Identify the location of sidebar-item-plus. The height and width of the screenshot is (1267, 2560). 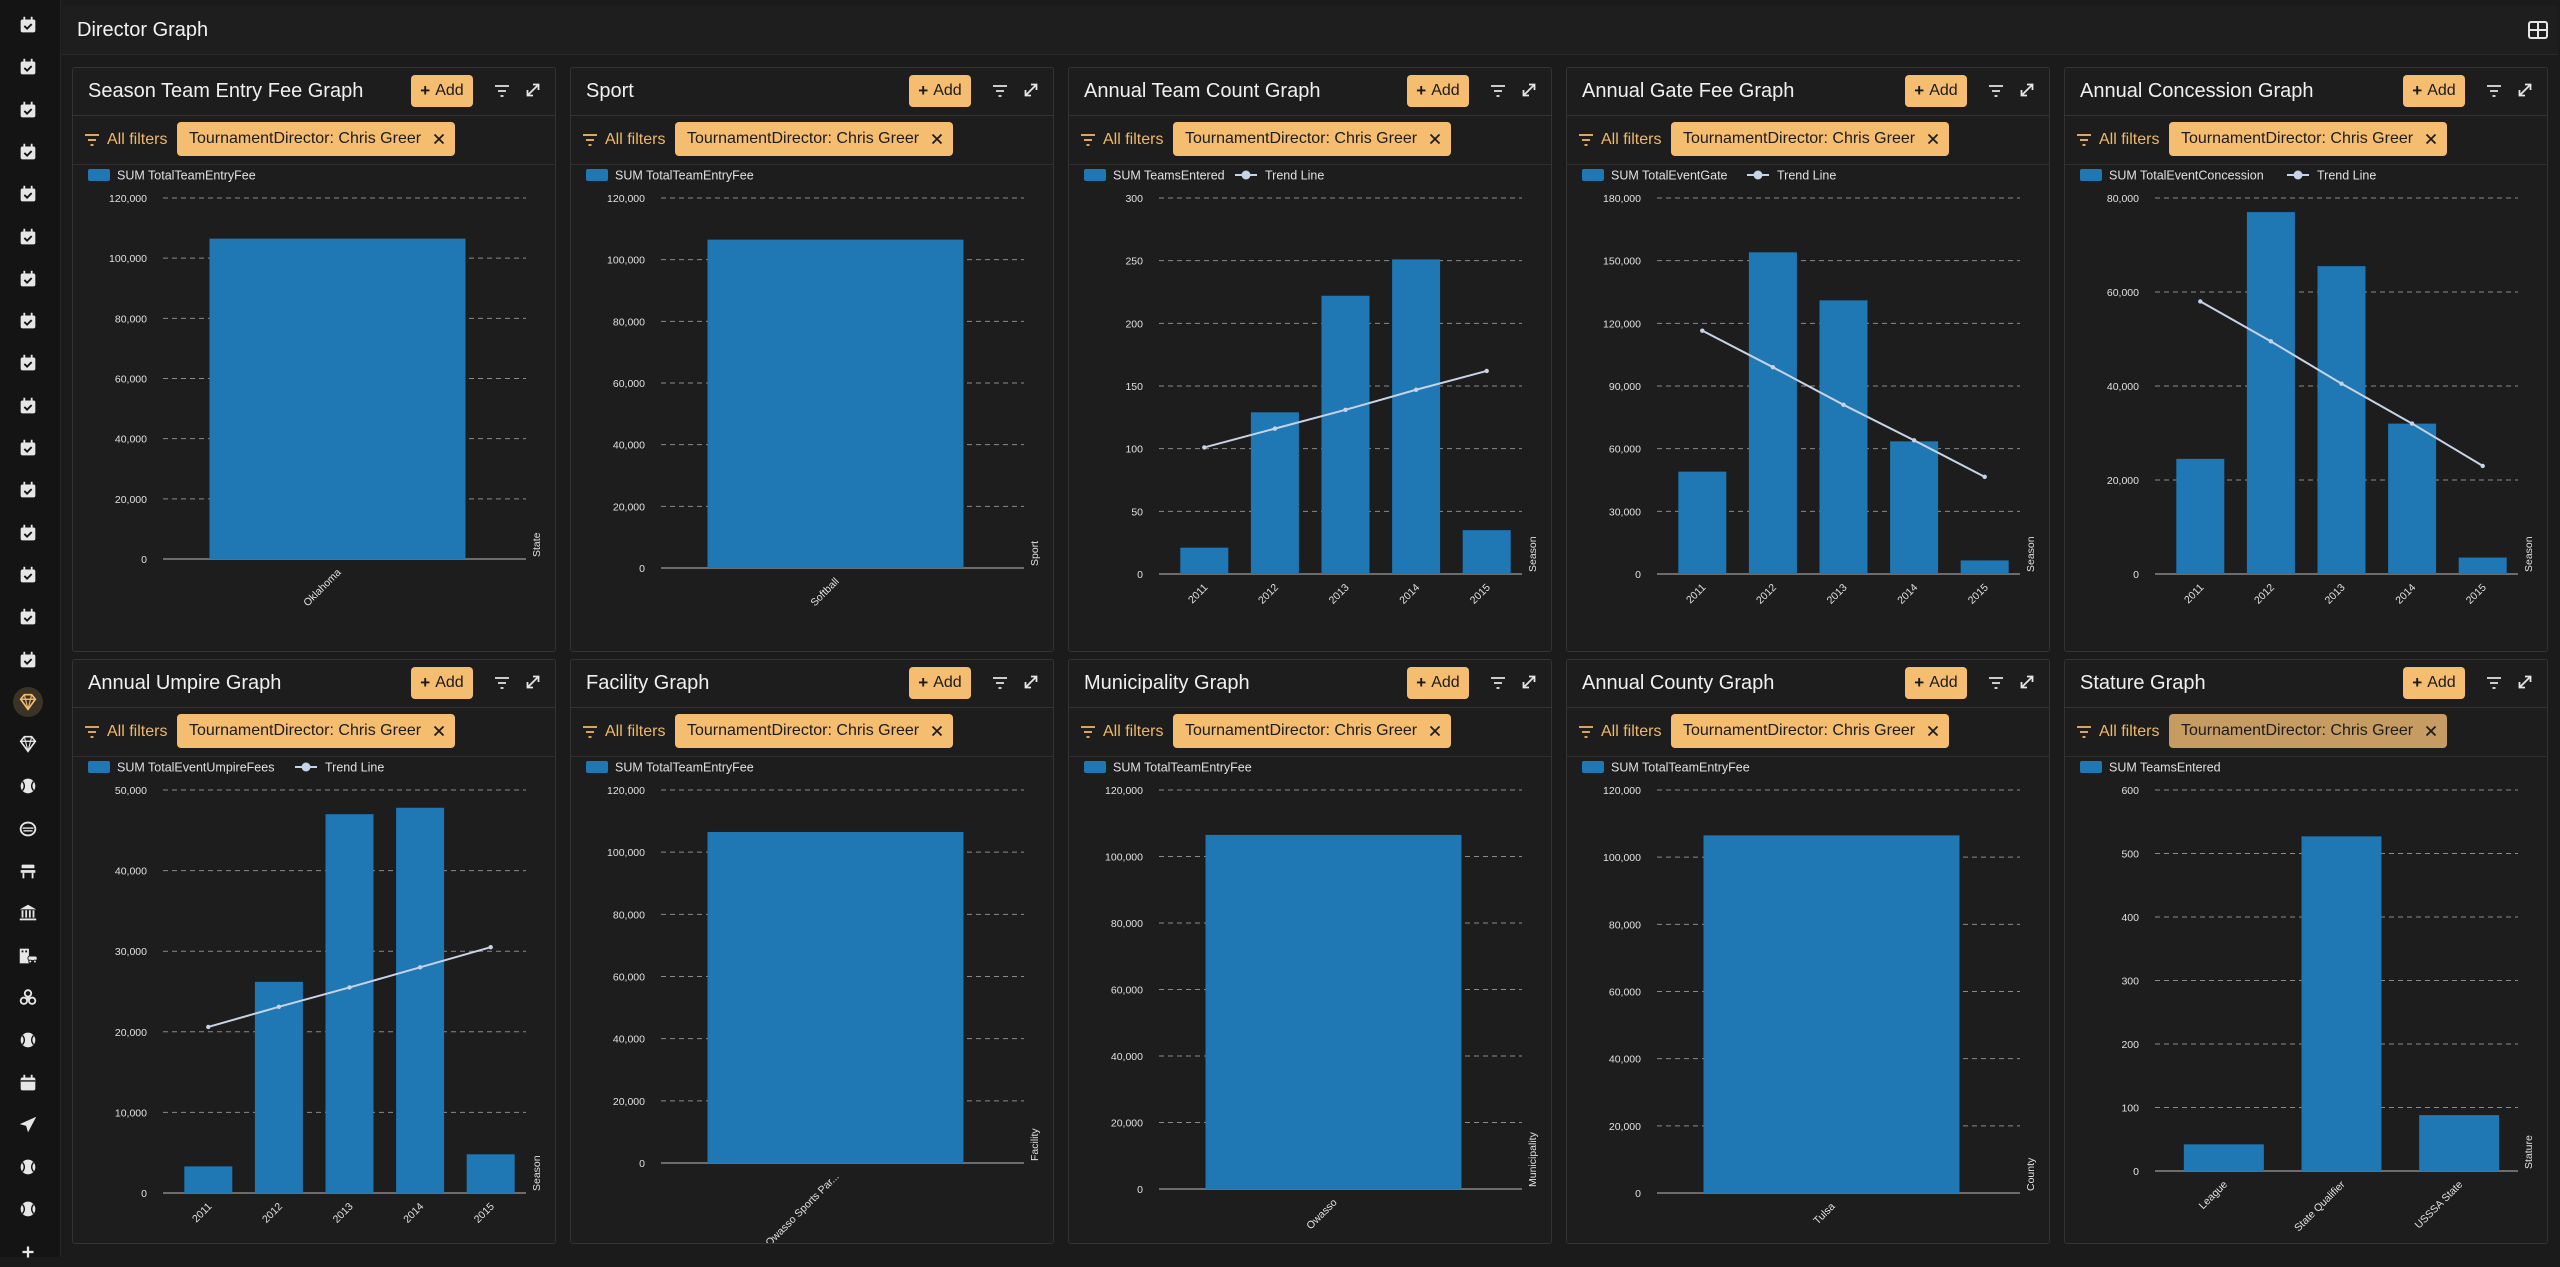
(28, 1252).